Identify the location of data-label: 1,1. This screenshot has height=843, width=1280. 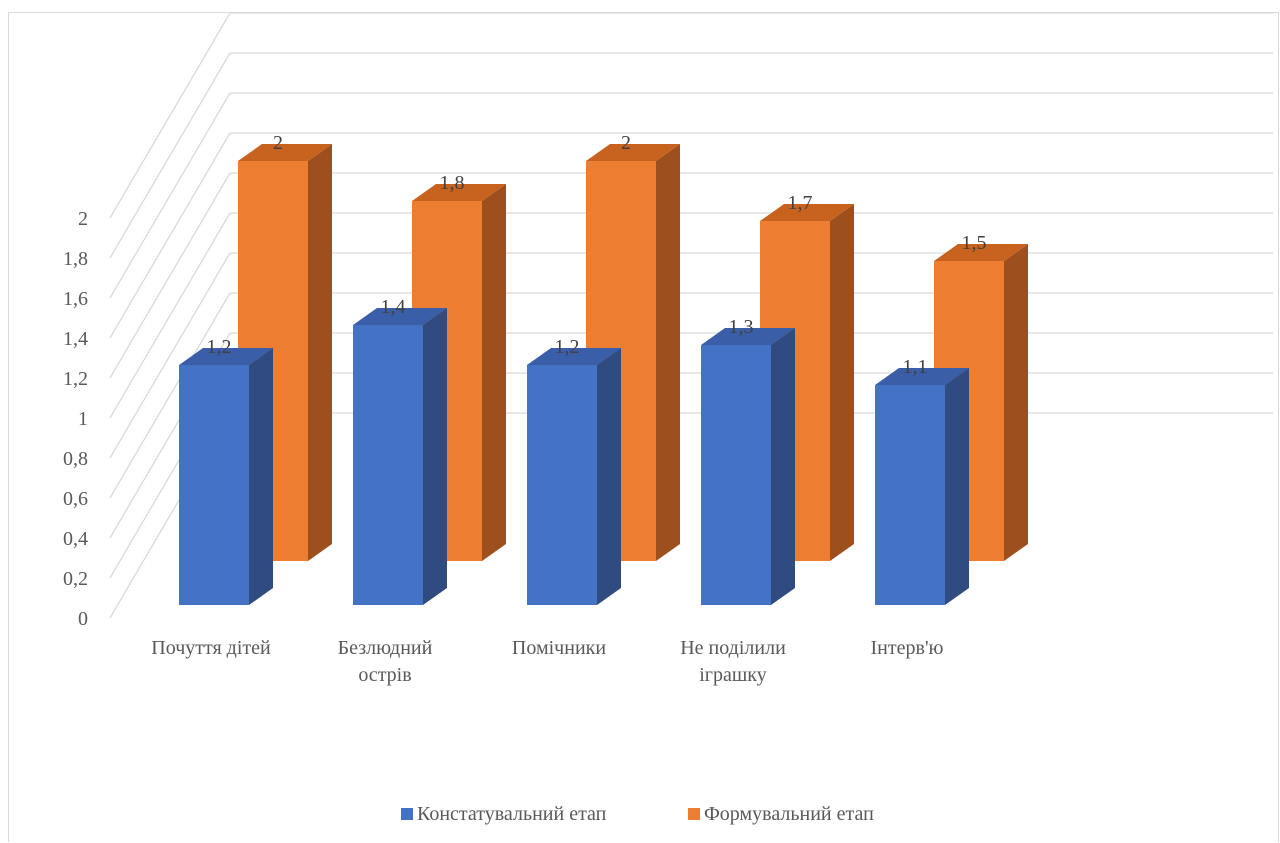
(915, 367).